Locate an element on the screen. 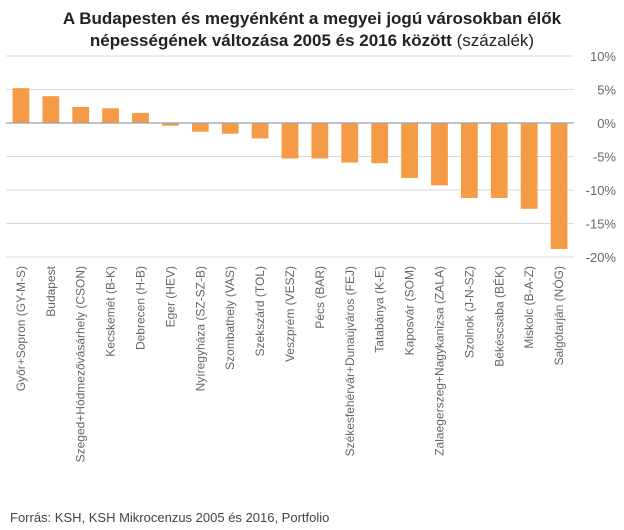  category-label: Debrecen (H-B) is located at coordinates (141, 308).